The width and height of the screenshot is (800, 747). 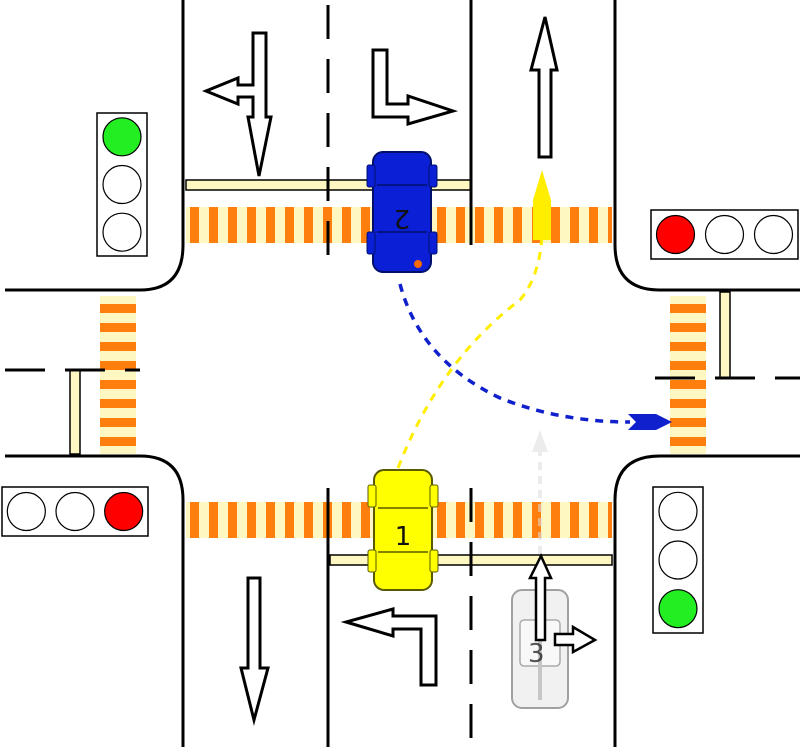 I want to click on curb-top-left, so click(x=95, y=146).